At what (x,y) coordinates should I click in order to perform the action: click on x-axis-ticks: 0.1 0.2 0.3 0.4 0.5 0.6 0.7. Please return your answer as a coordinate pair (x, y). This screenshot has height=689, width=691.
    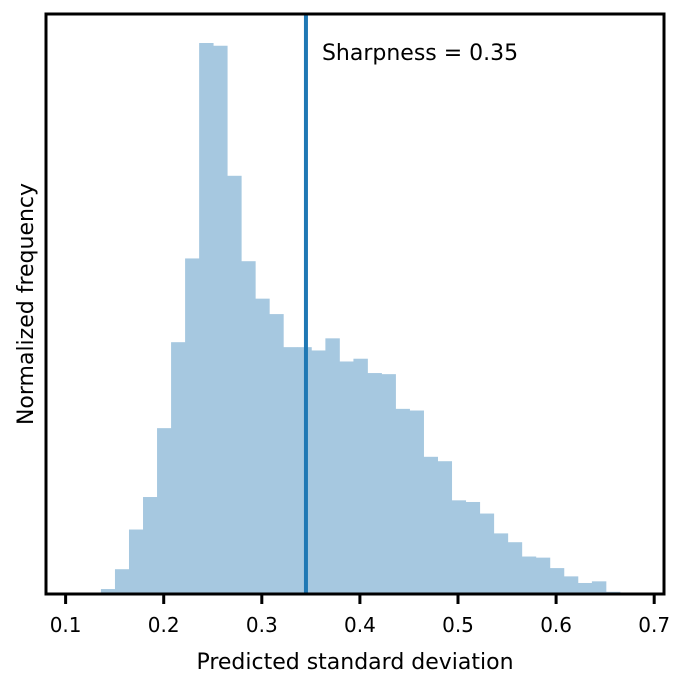
    Looking at the image, I should click on (360, 615).